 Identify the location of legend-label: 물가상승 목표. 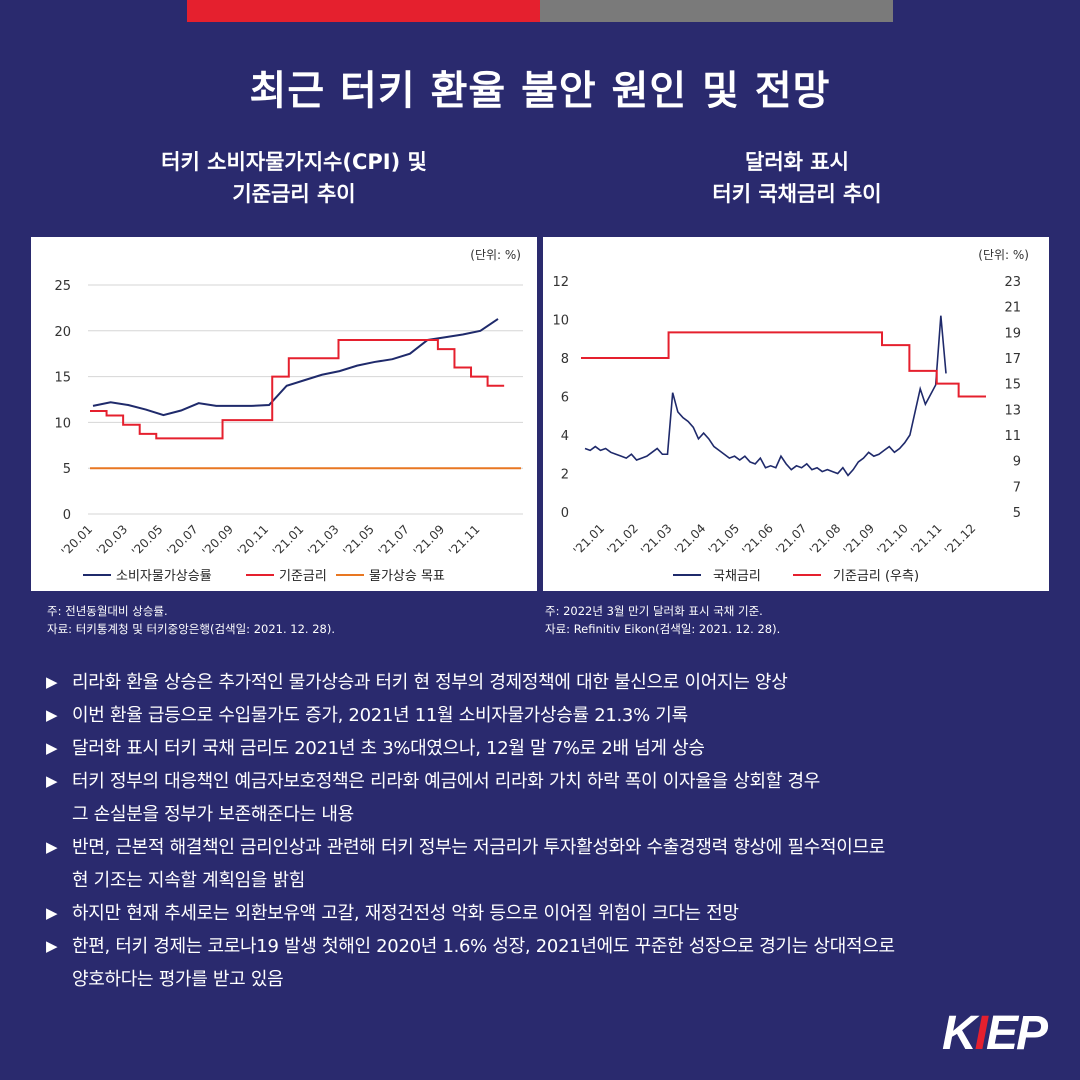
(407, 576).